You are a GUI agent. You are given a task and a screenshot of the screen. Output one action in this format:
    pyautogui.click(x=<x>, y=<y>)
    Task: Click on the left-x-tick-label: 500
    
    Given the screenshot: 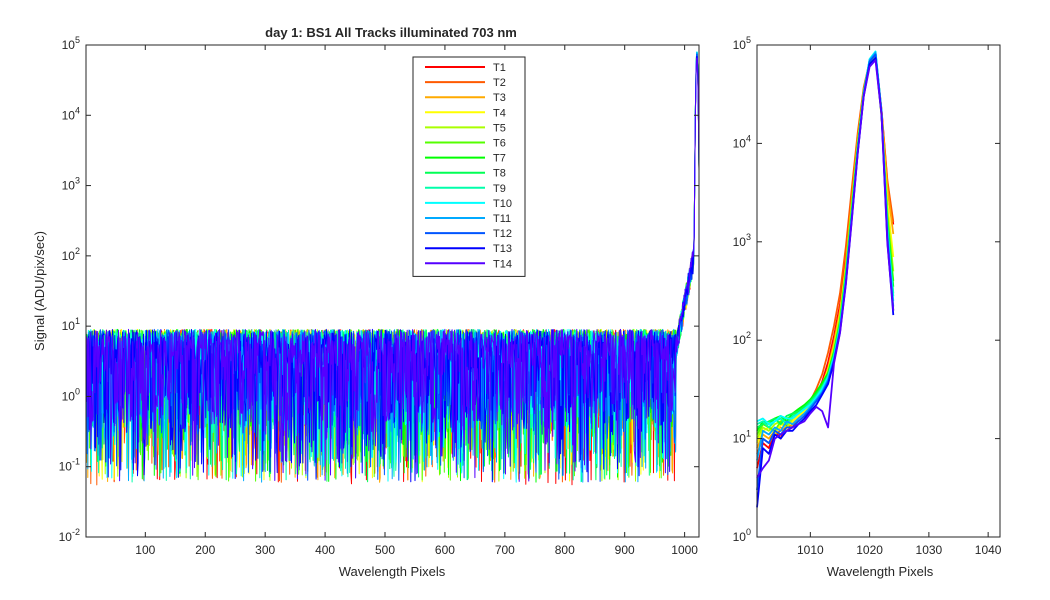 What is the action you would take?
    pyautogui.click(x=385, y=550)
    